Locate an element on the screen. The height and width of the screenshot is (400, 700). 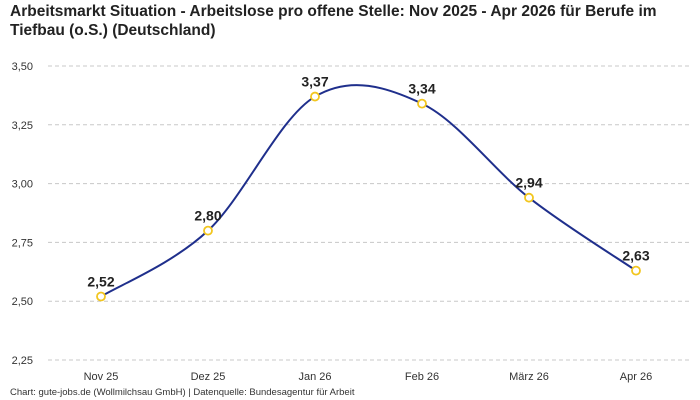
x-tick-label: Apr 26 is located at coordinates (636, 377).